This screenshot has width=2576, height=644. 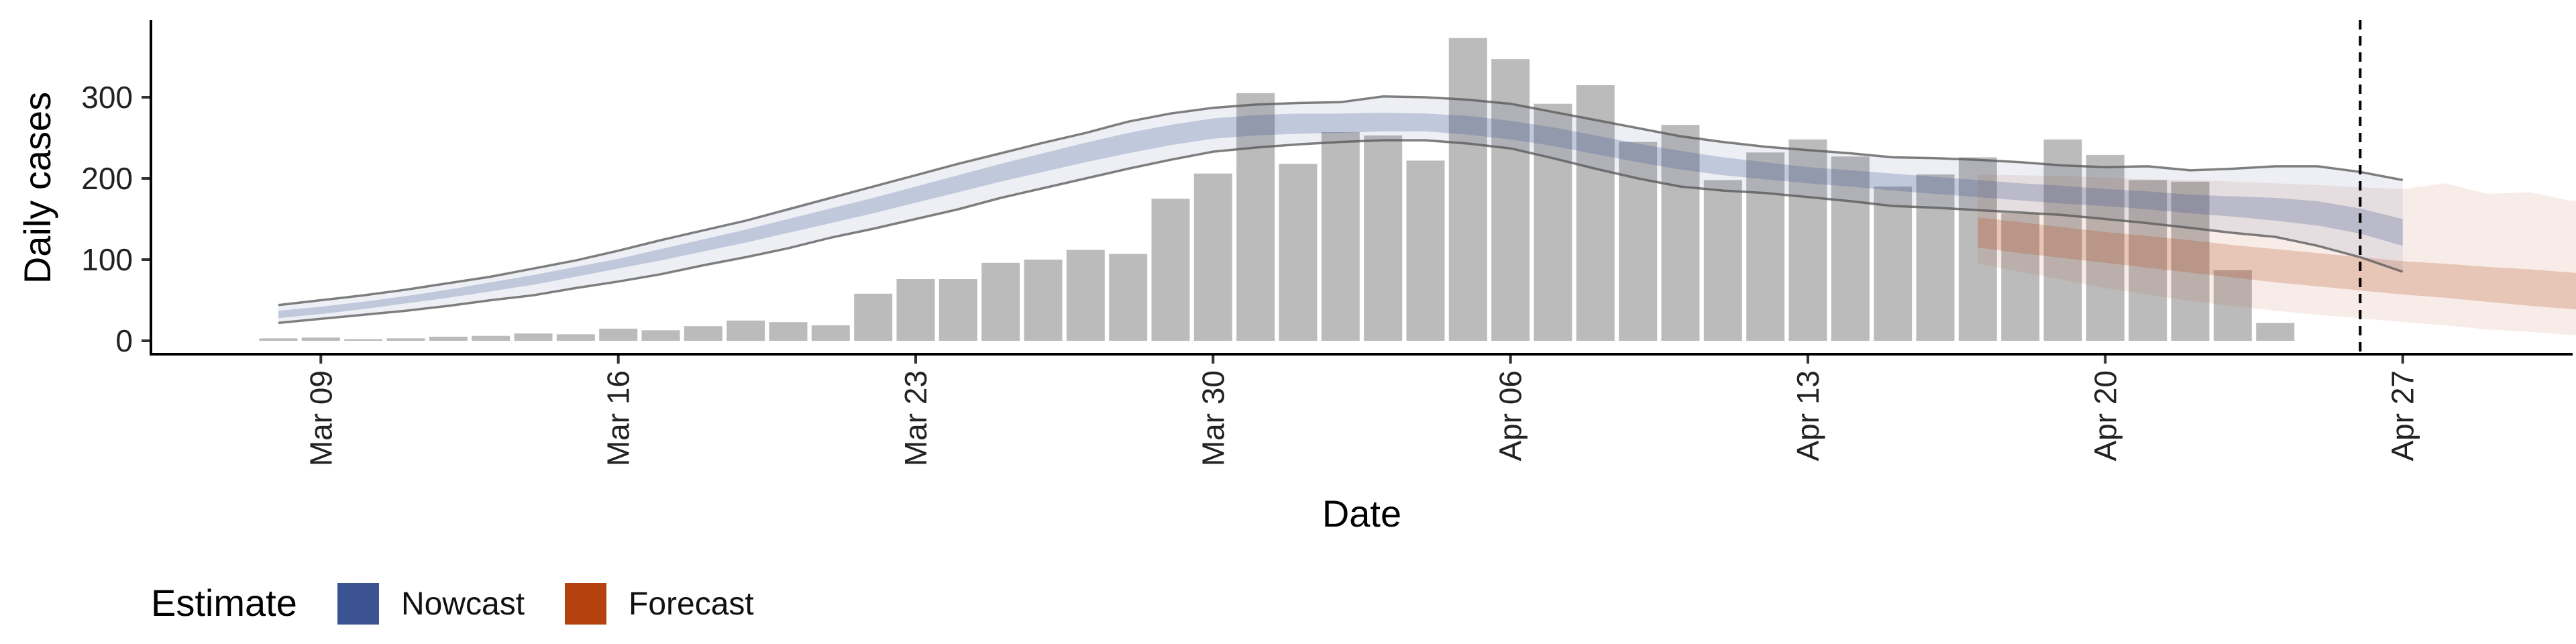 What do you see at coordinates (915, 418) in the screenshot?
I see `x-tick-label: Mar 23` at bounding box center [915, 418].